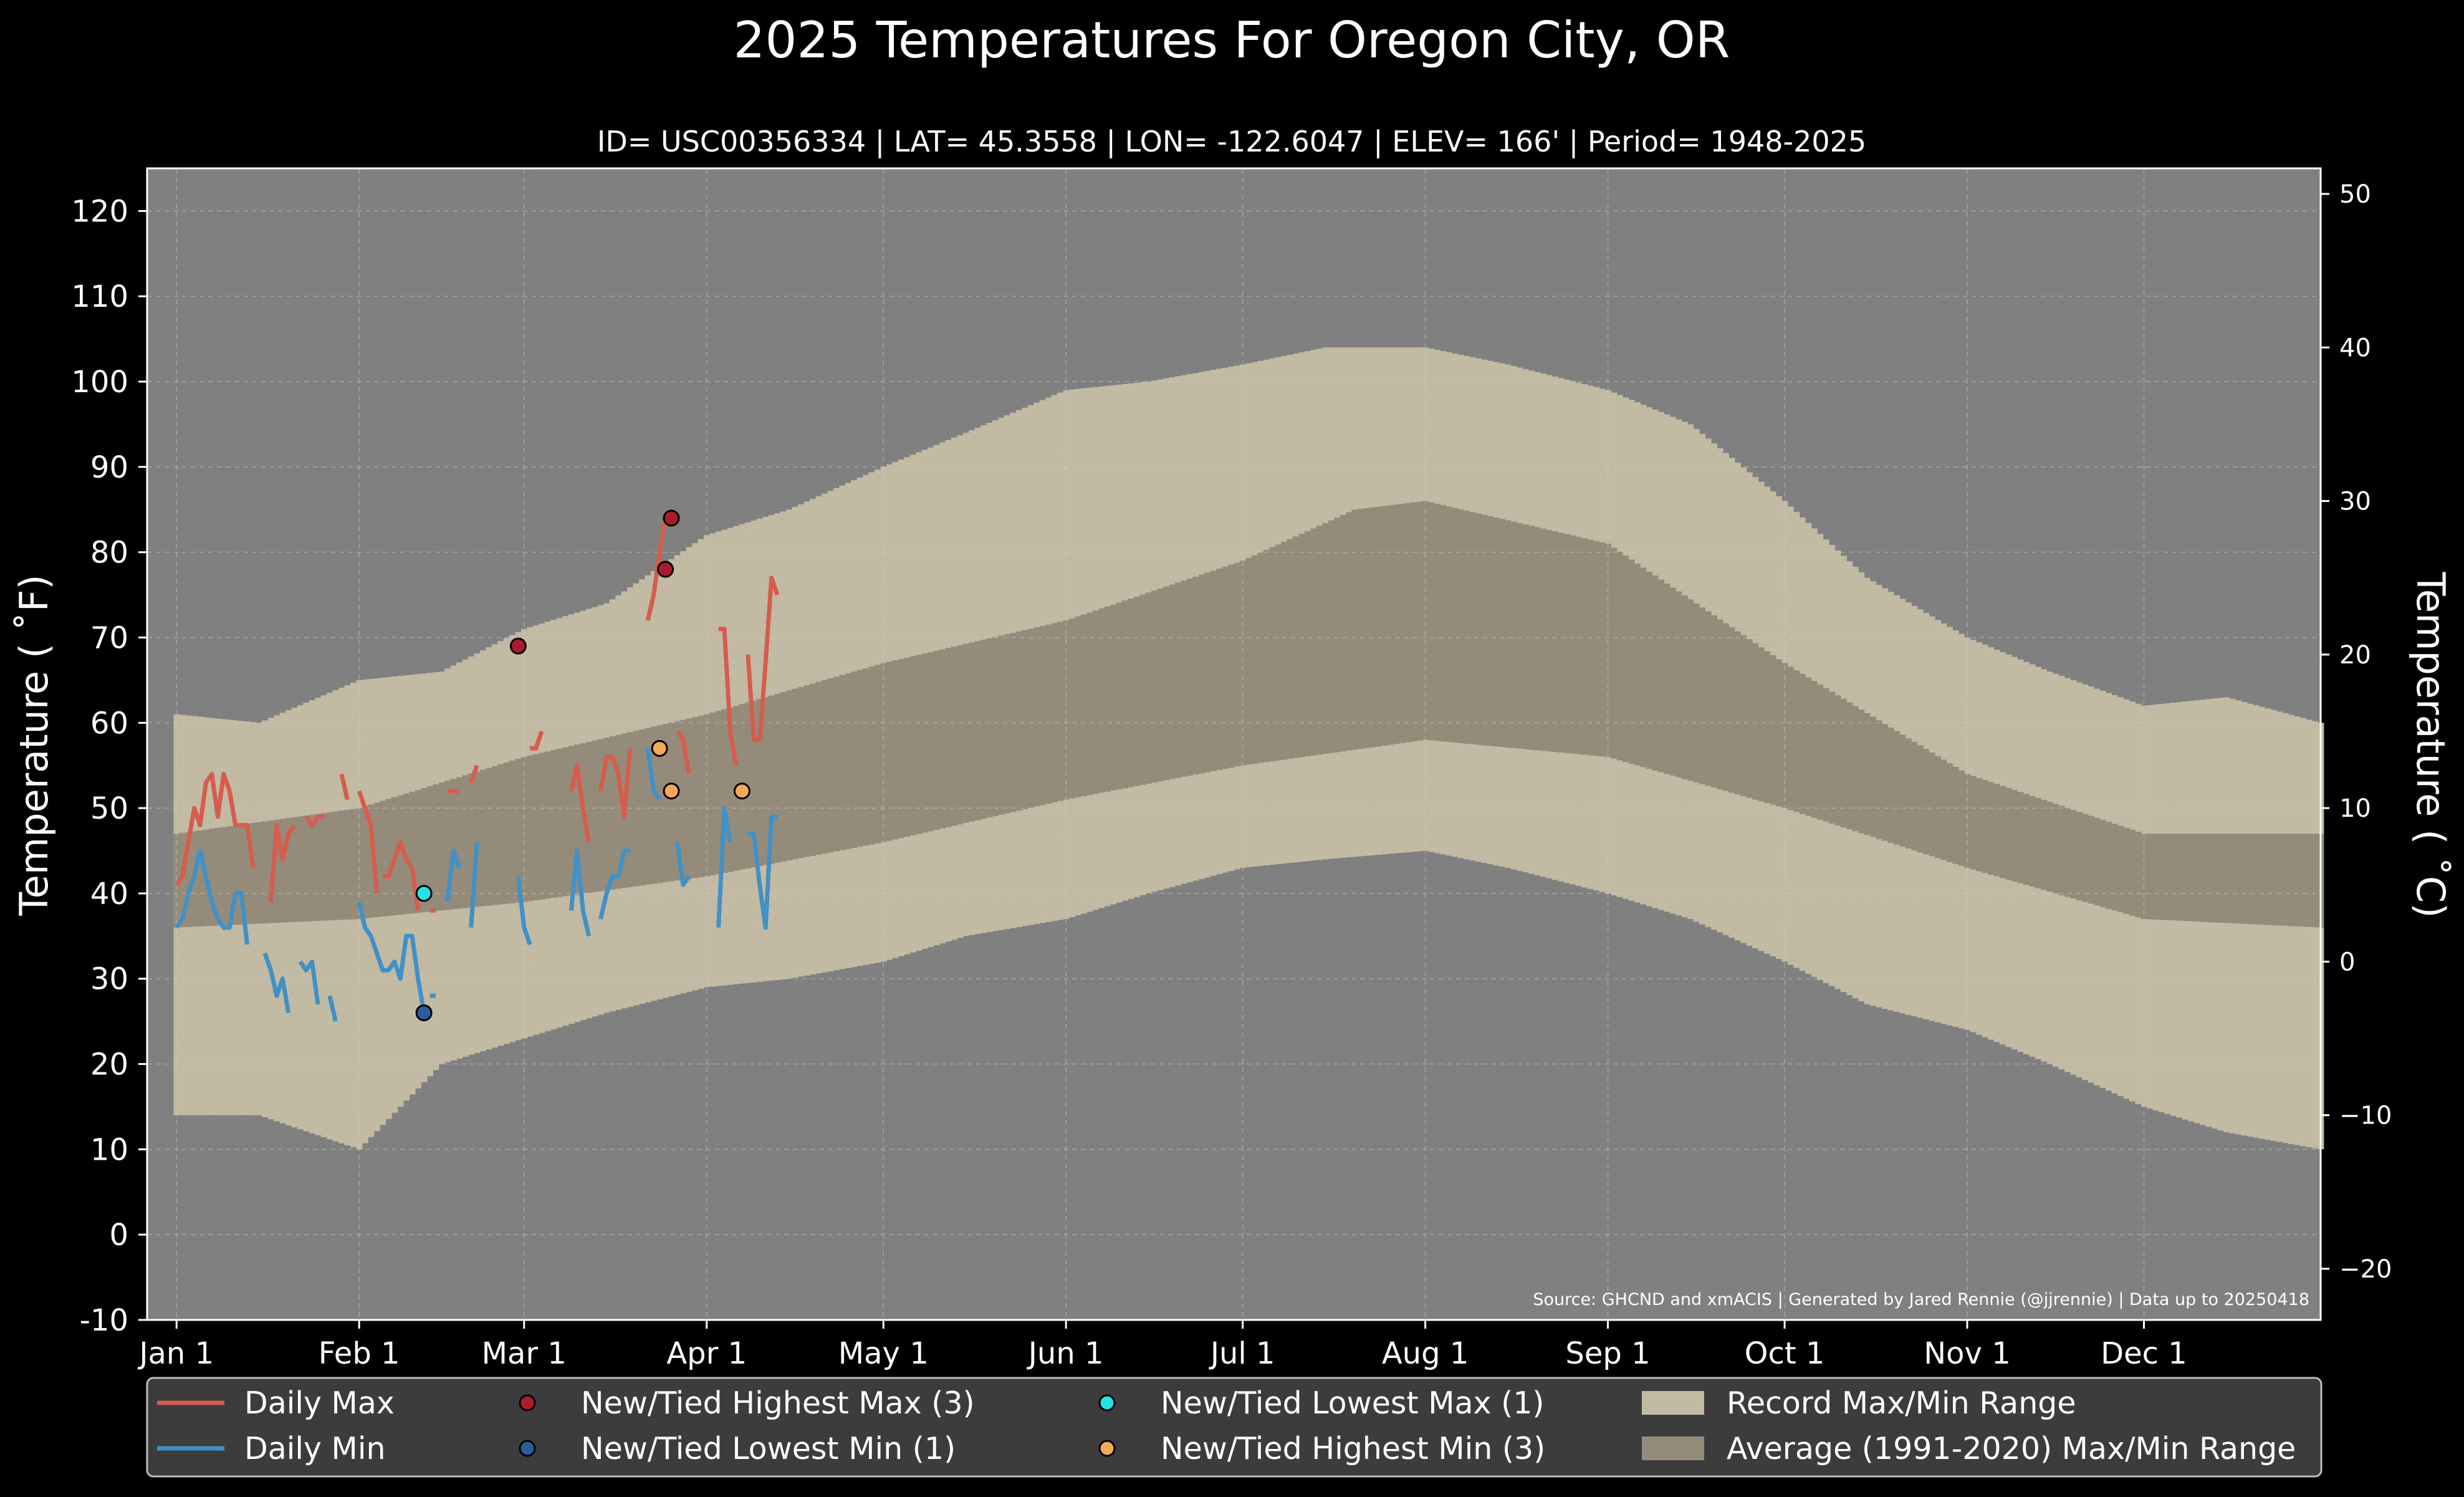 This screenshot has width=2464, height=1497. What do you see at coordinates (1673, 1403) in the screenshot?
I see `legend-record-range-swatch` at bounding box center [1673, 1403].